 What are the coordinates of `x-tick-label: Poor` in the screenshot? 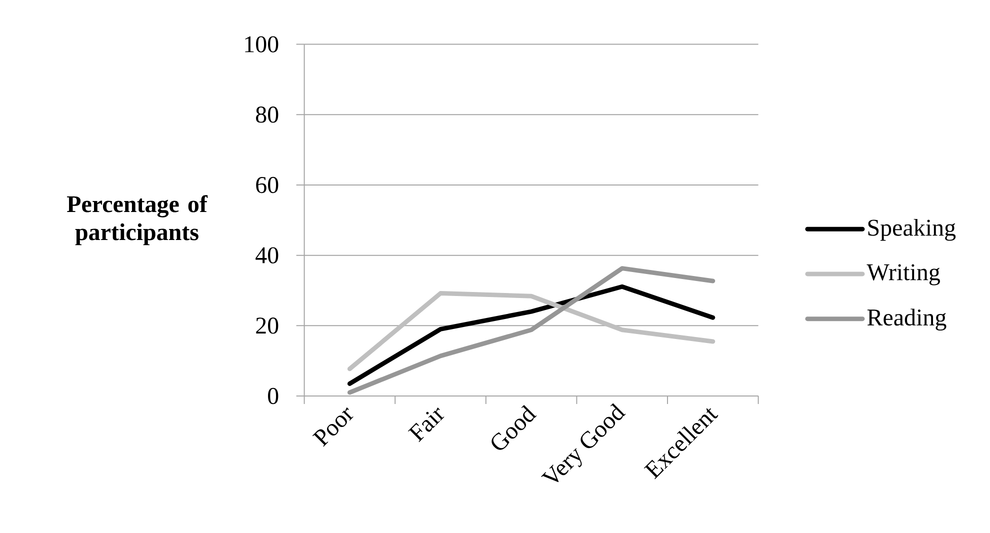 It's located at (333, 427).